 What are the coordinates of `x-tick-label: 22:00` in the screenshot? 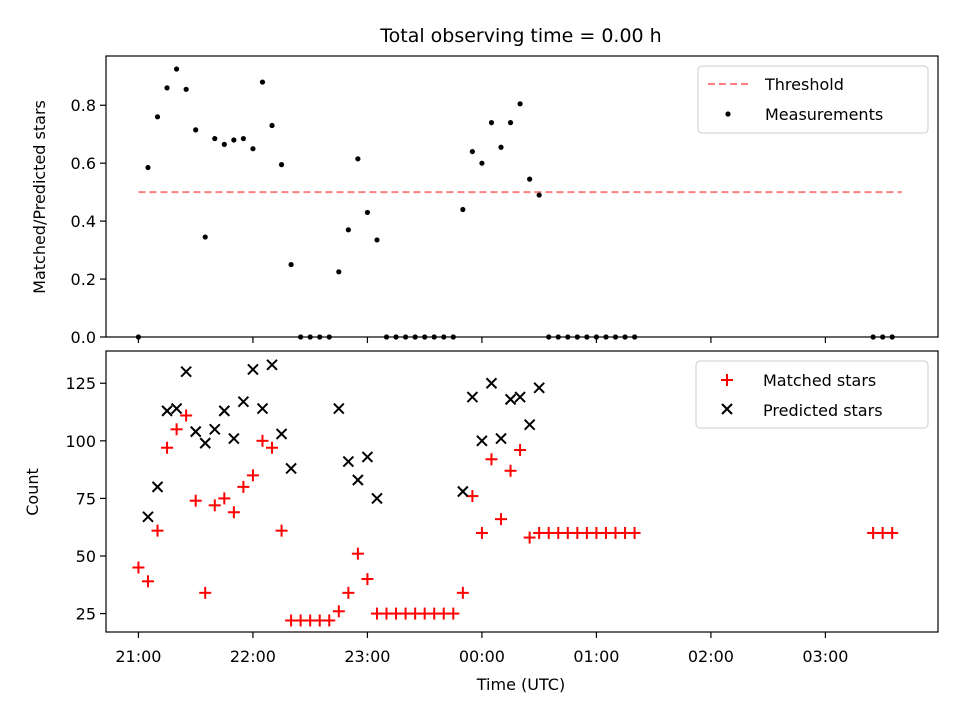 It's located at (253, 656).